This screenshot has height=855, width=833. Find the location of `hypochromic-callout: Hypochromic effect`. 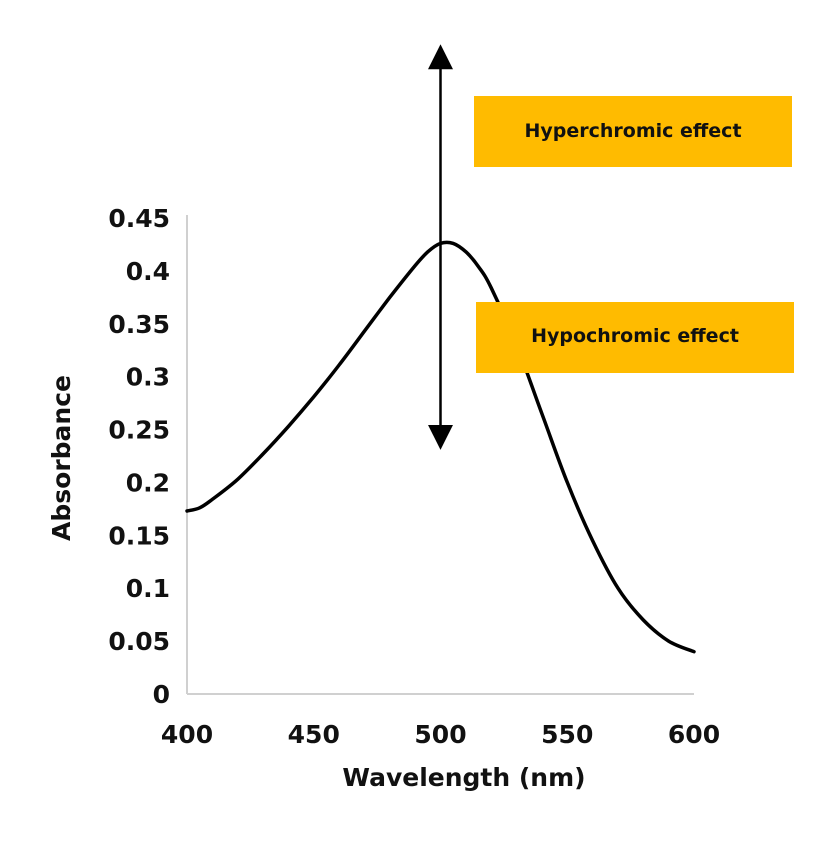

hypochromic-callout: Hypochromic effect is located at coordinates (635, 337).